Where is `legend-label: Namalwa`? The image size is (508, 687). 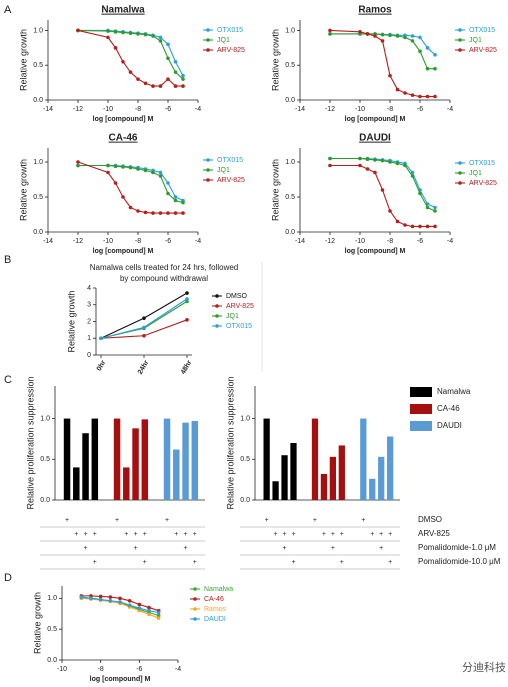
legend-label: Namalwa is located at coordinates (218, 589).